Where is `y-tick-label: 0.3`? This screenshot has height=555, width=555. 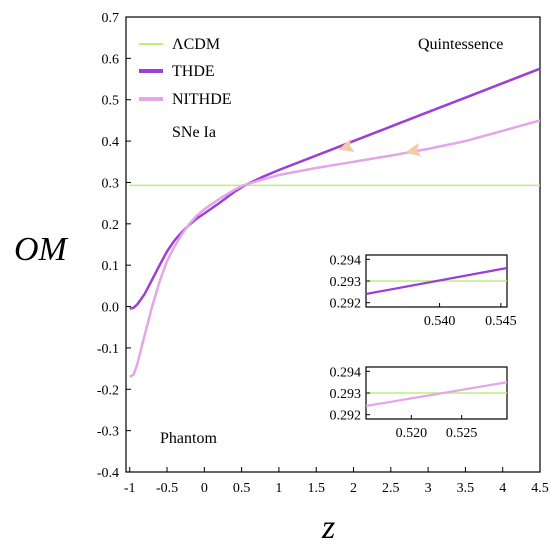
y-tick-label: 0.3 is located at coordinates (111, 183).